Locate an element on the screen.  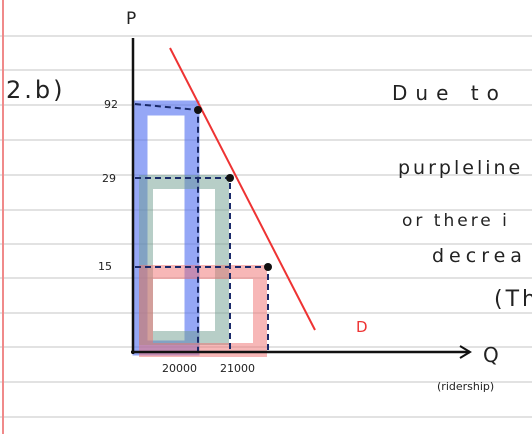
dashed-guides is located at coordinates (201, 227).